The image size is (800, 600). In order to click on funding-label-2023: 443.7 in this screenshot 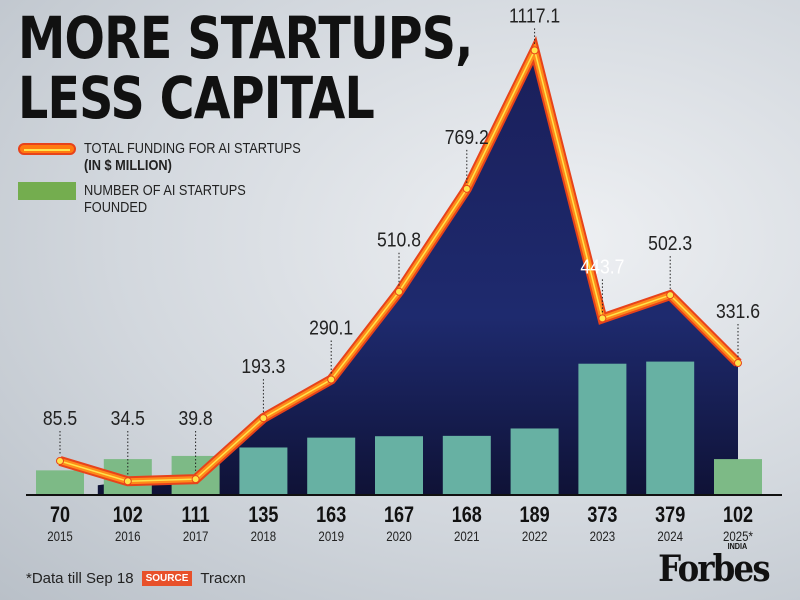, I will do `click(602, 266)`.